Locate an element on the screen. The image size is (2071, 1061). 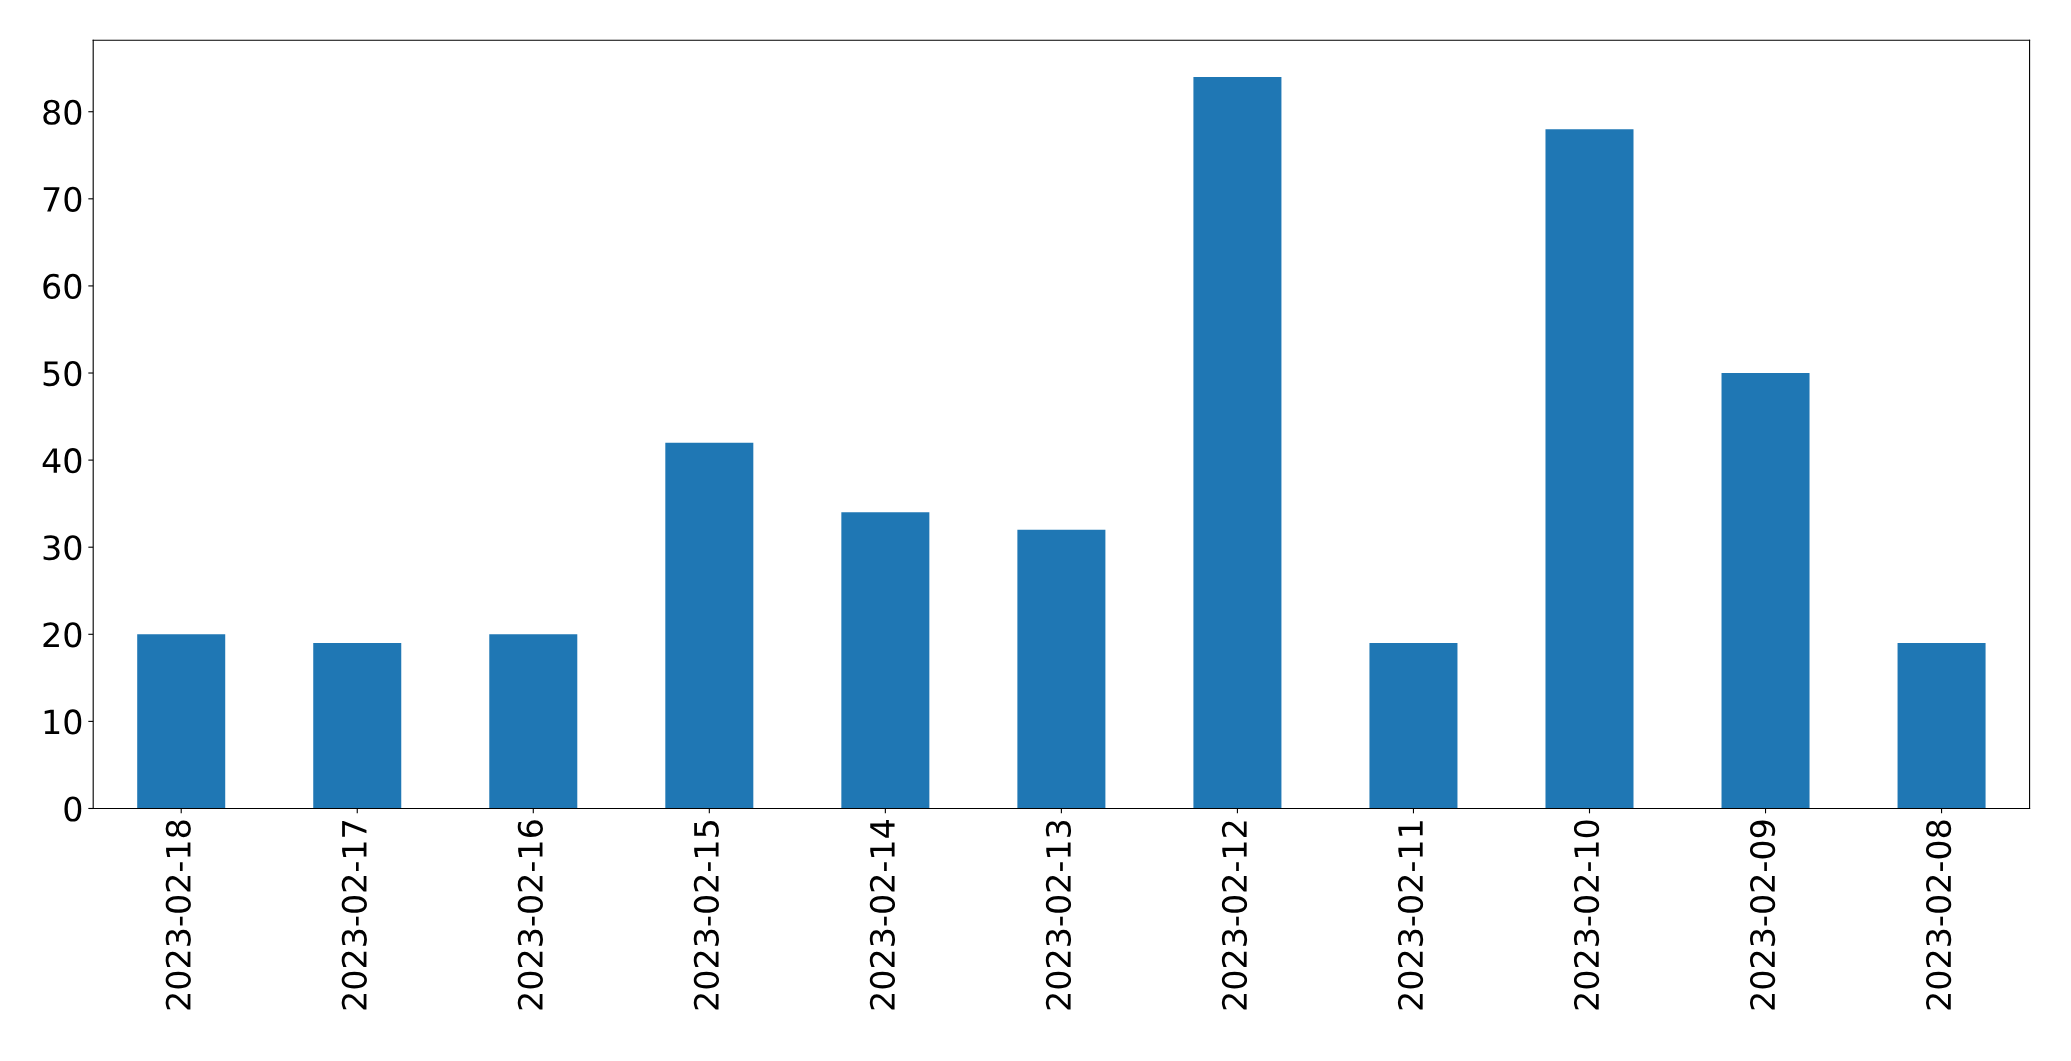
x-tick-label: 2023-02-18 is located at coordinates (178, 915).